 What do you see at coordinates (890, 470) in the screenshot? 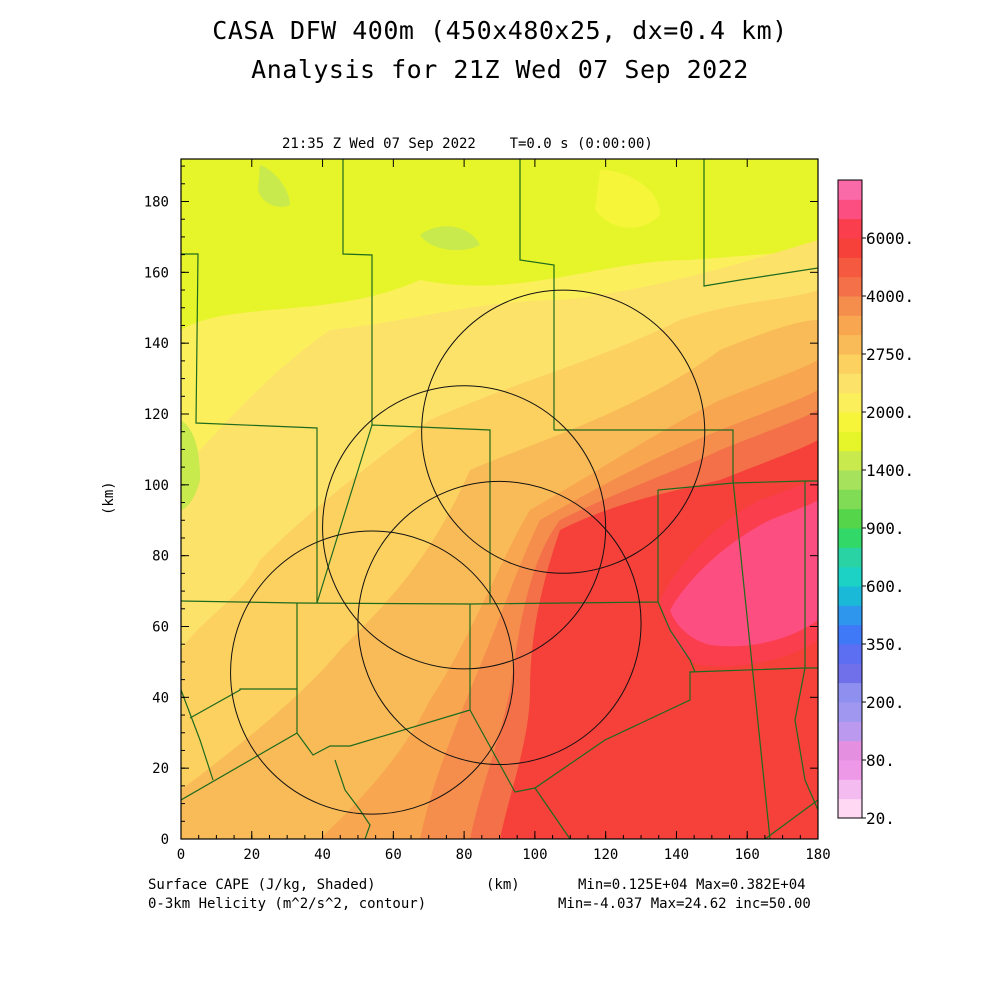
I see `colorbar-label: 1400.` at bounding box center [890, 470].